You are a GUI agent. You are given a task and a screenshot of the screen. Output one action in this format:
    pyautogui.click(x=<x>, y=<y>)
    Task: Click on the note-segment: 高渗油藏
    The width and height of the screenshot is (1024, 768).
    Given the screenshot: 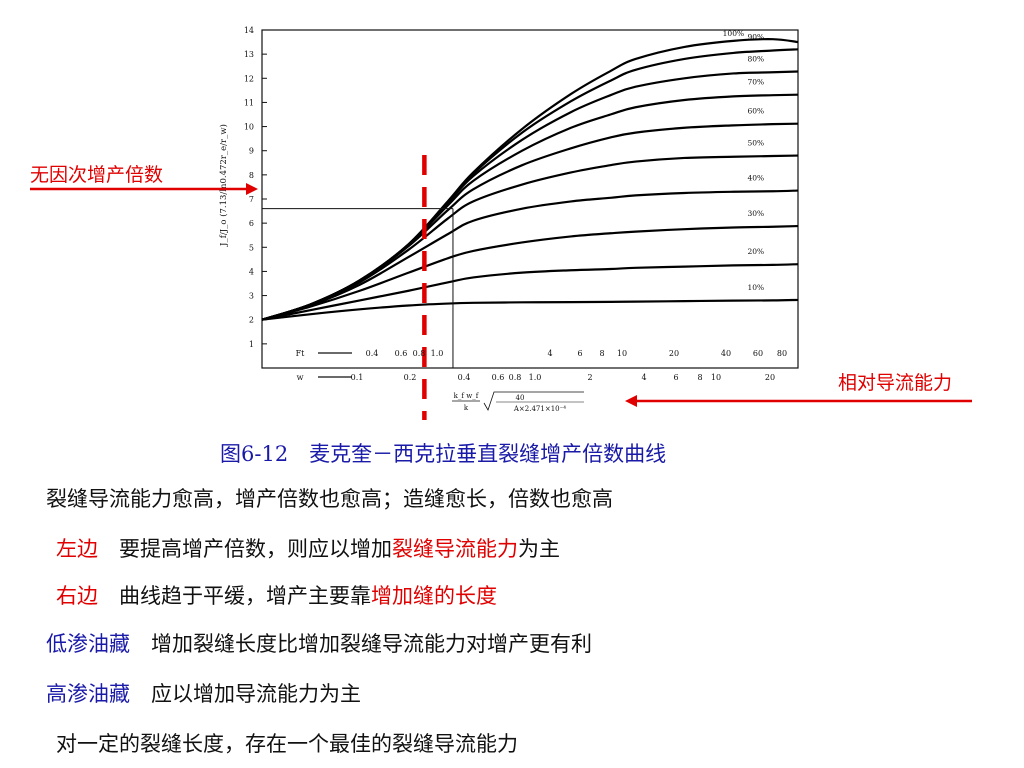 What is the action you would take?
    pyautogui.click(x=88, y=694)
    